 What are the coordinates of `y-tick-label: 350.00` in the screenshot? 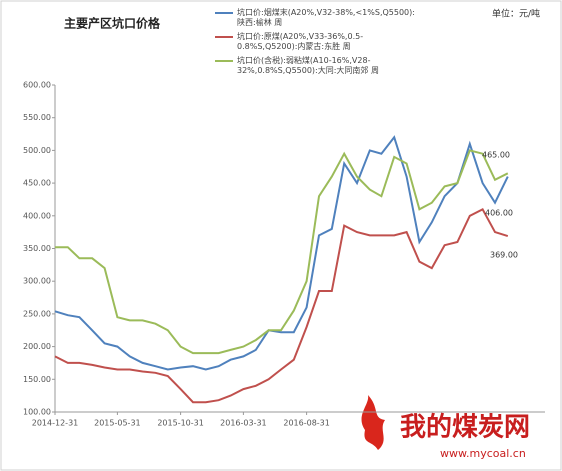 It's located at (37, 248).